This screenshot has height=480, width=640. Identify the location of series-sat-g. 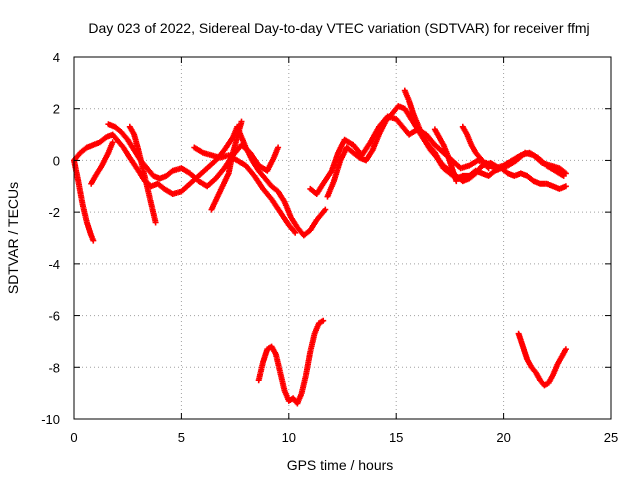
(245, 190).